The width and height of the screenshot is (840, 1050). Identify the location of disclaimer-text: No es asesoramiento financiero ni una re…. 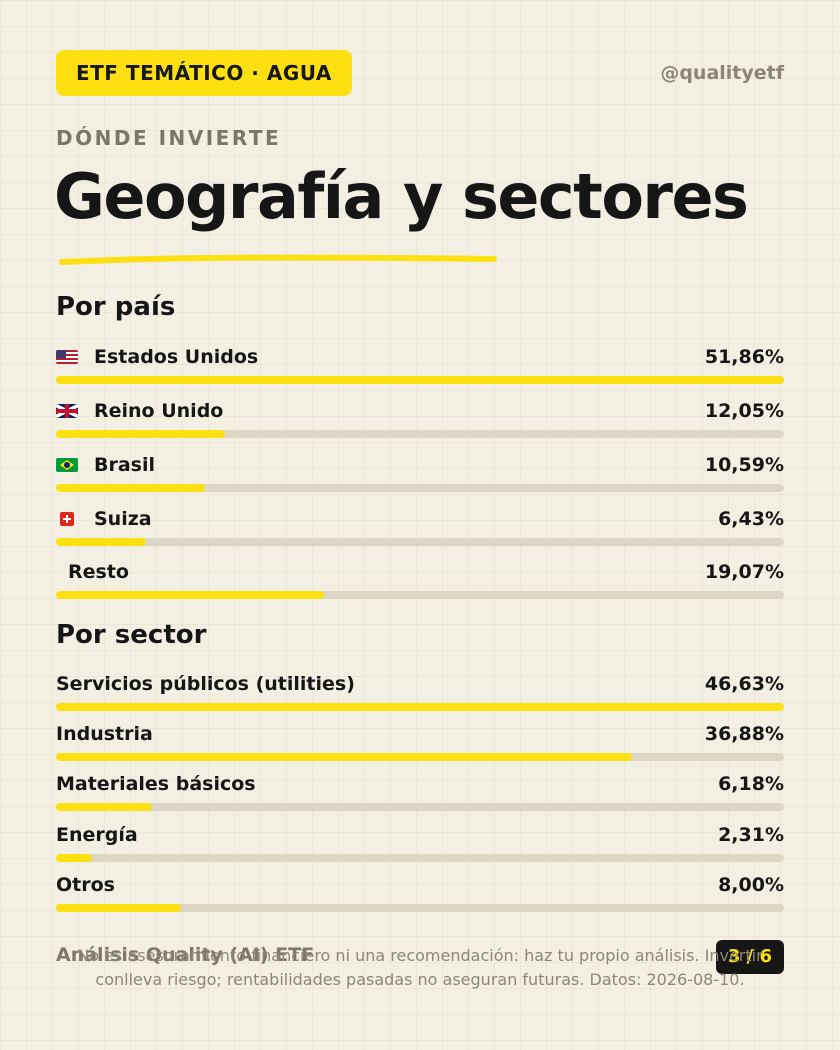
(420, 967).